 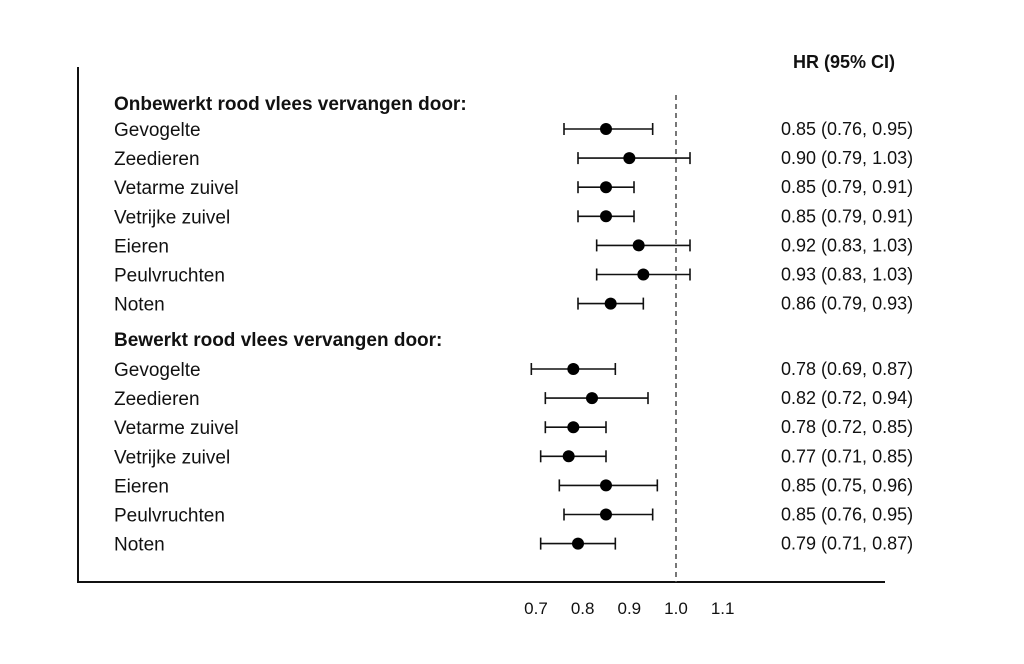 What do you see at coordinates (847, 544) in the screenshot?
I see `hr-value: 0.79 (0.71, 0.87)` at bounding box center [847, 544].